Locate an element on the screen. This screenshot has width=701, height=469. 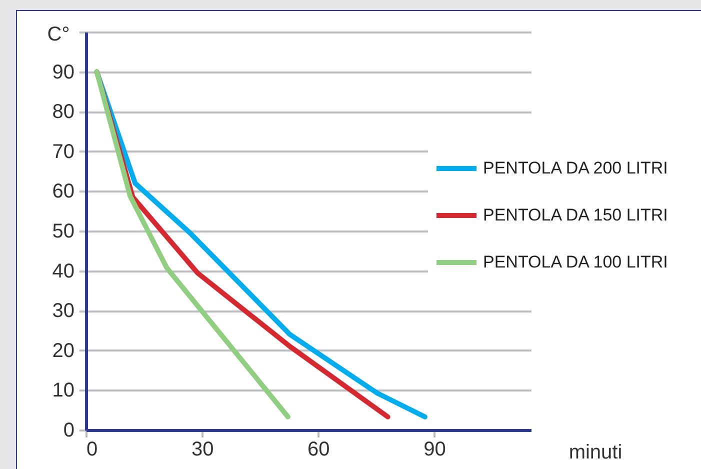
y-tick-label: 40 is located at coordinates (63, 271).